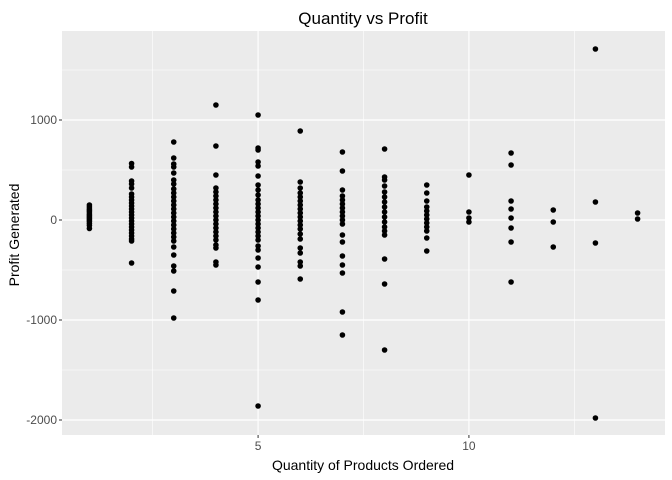 The image size is (672, 480). What do you see at coordinates (14, 235) in the screenshot?
I see `y-axis-title: Profit Generated` at bounding box center [14, 235].